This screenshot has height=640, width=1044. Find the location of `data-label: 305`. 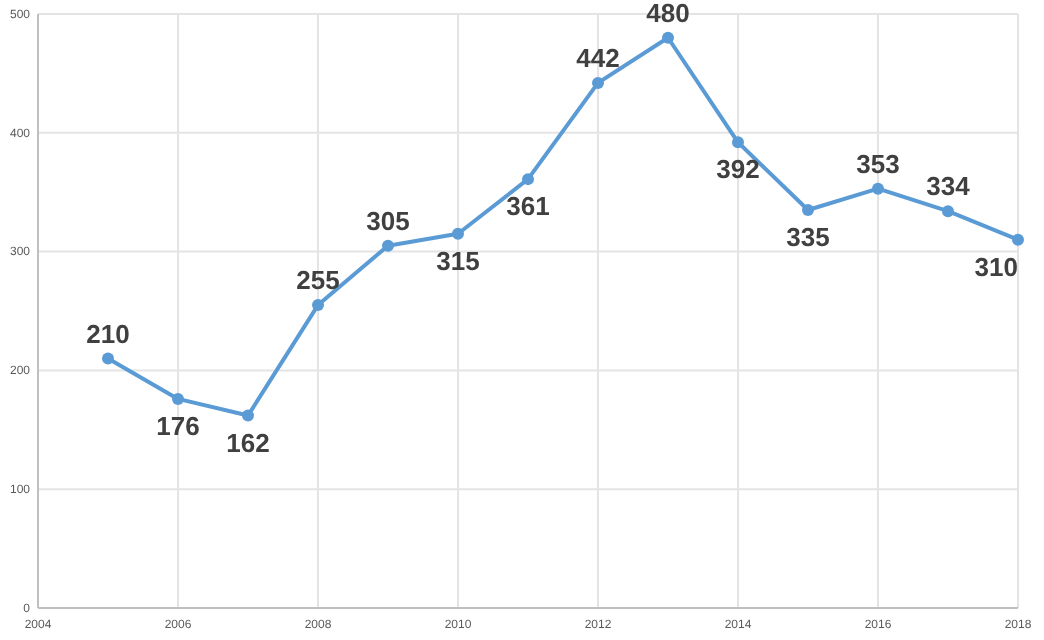

data-label: 305 is located at coordinates (388, 220).